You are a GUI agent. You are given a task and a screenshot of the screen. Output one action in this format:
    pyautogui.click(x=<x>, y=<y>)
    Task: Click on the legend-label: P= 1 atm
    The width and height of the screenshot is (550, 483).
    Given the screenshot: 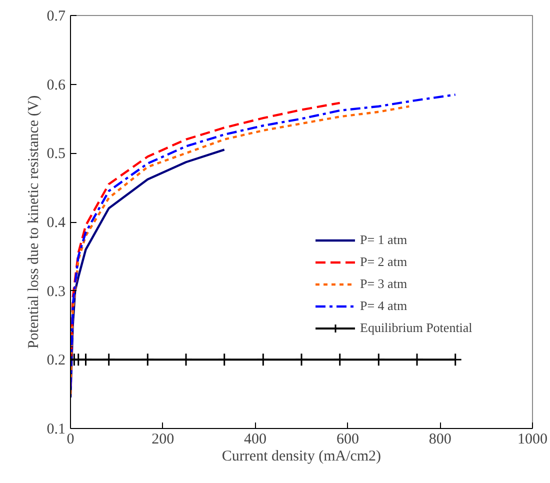 What is the action you would take?
    pyautogui.click(x=384, y=240)
    